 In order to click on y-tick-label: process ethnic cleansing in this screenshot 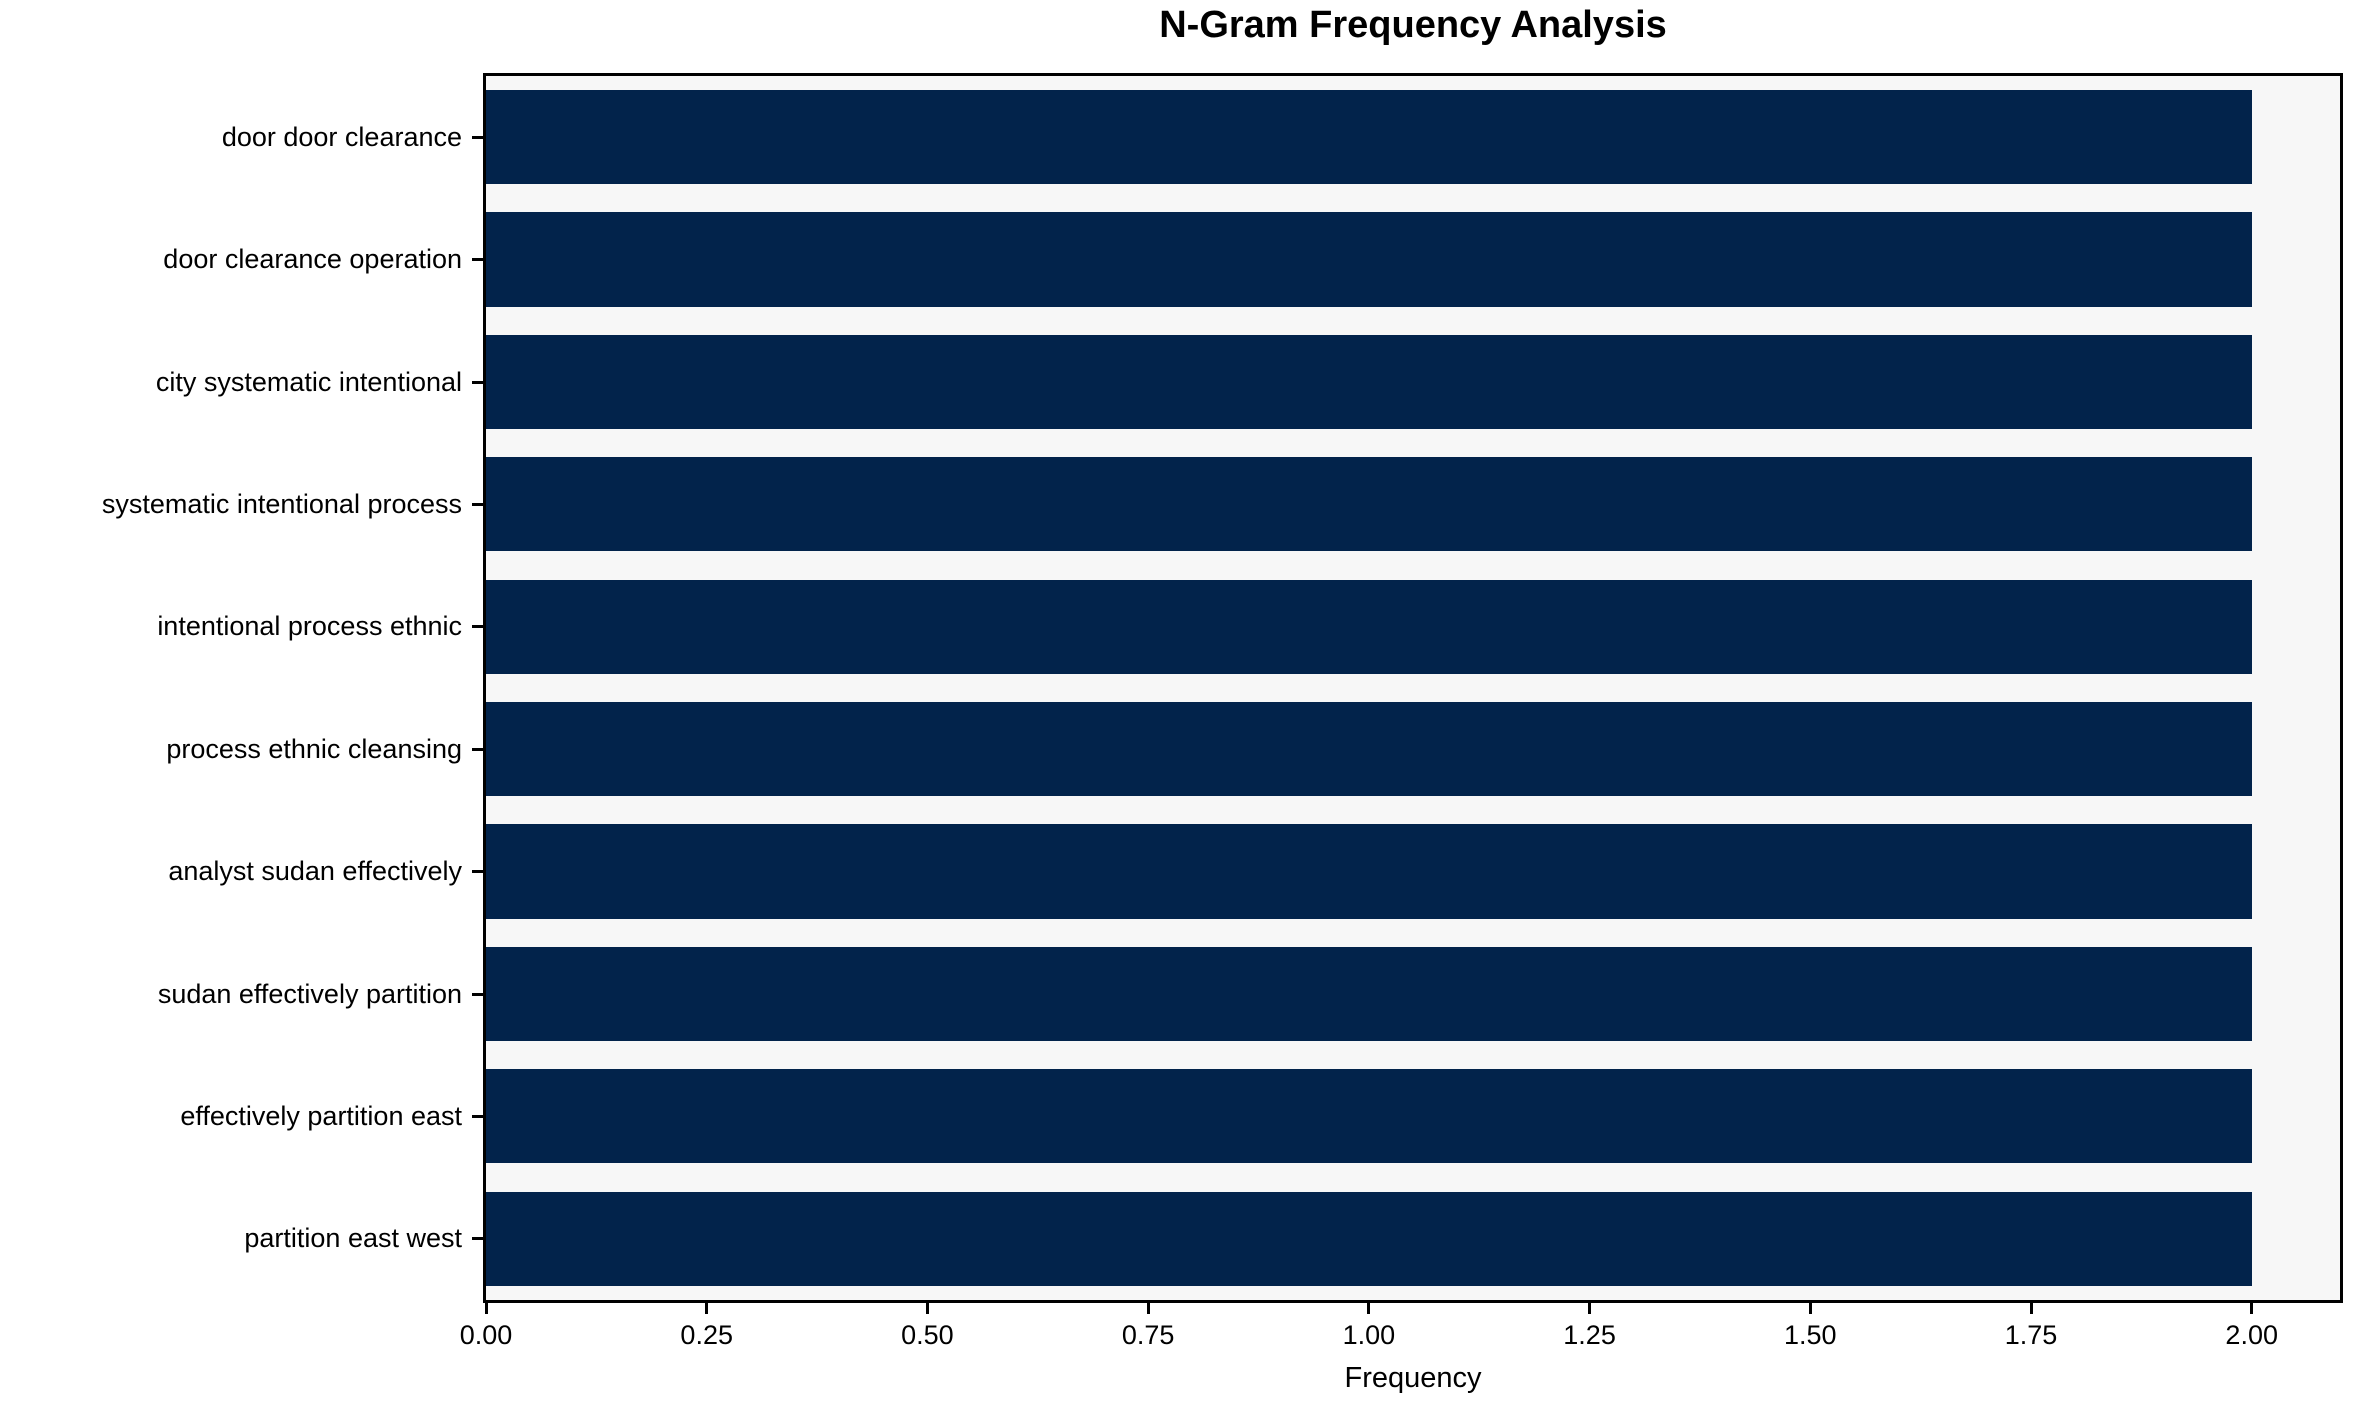, I will do `click(314, 748)`.